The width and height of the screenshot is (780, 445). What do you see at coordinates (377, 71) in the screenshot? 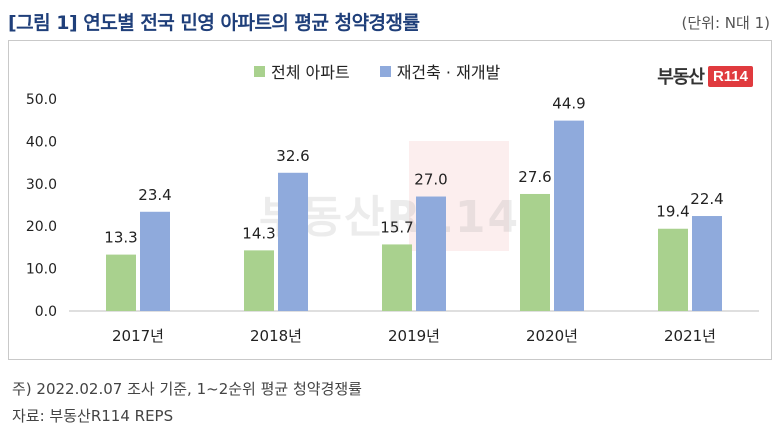
I see `chart-legend: 전체 아파트 재건축 · 재개발` at bounding box center [377, 71].